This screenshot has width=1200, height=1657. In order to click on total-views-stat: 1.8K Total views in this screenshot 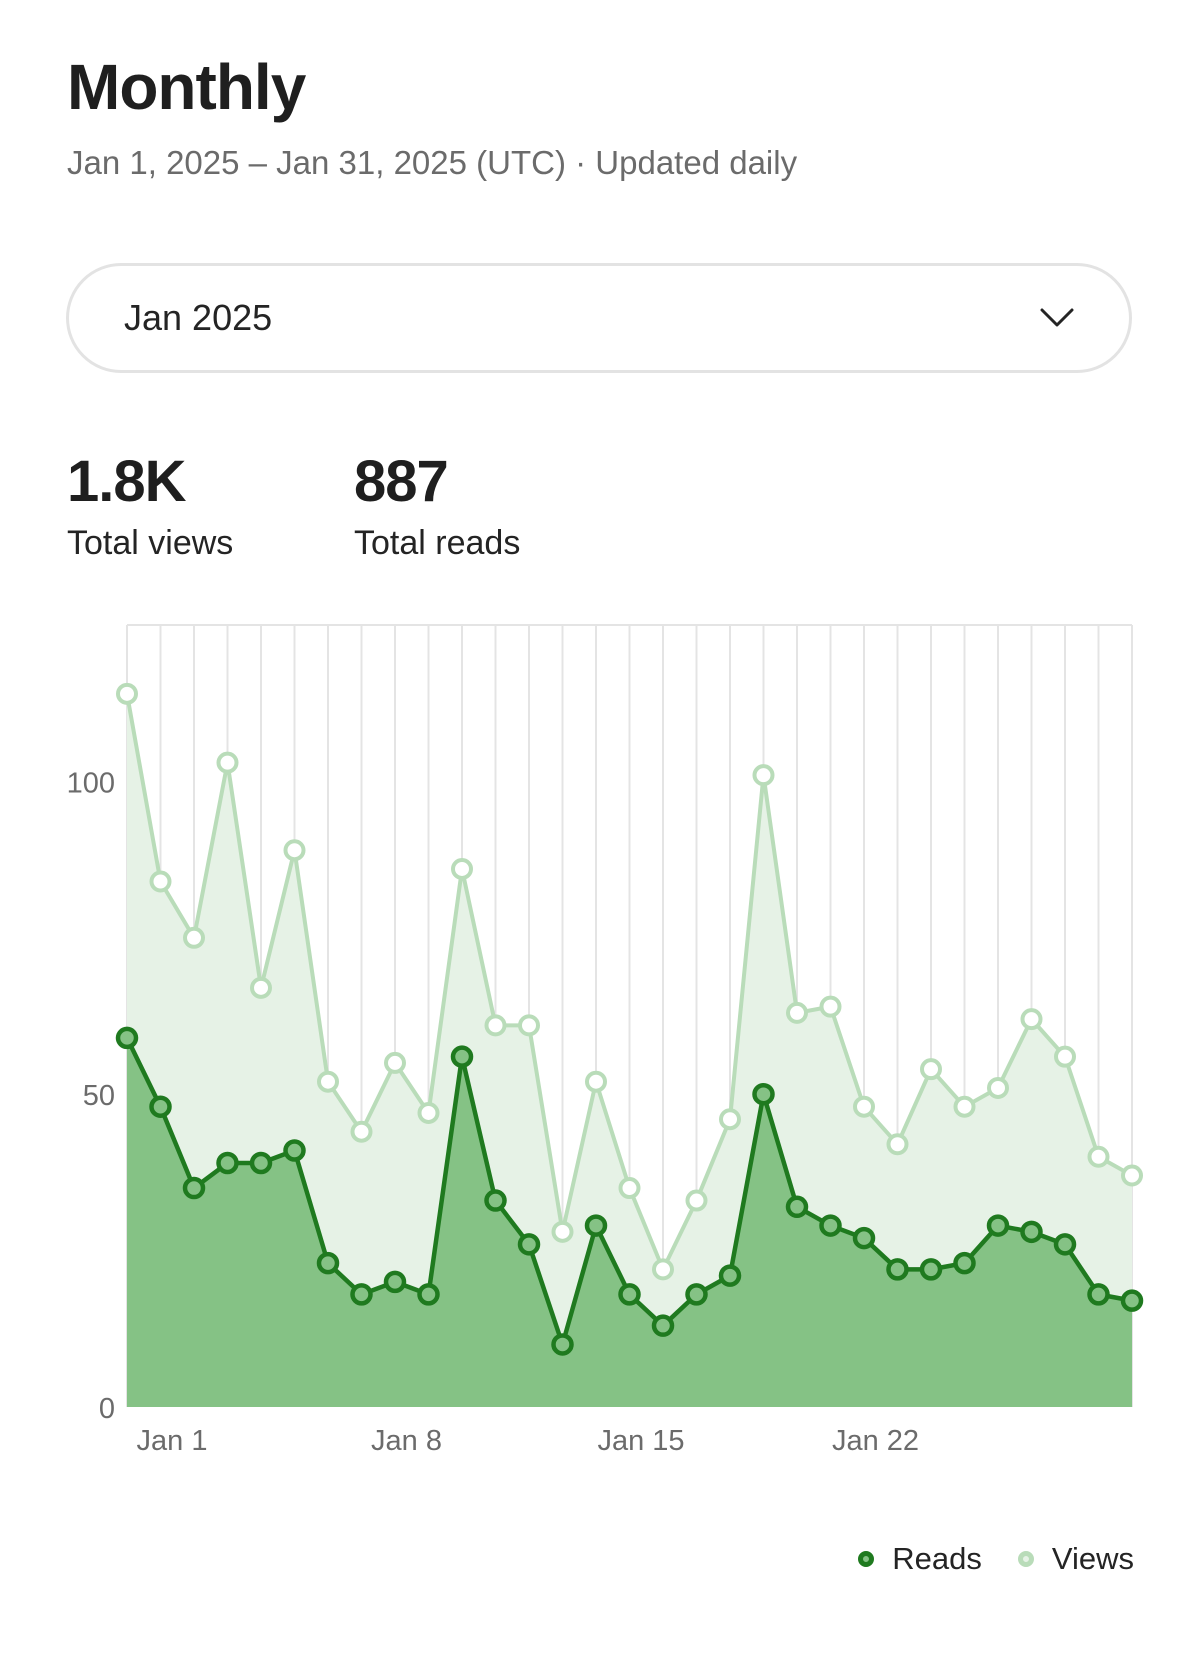, I will do `click(150, 506)`.